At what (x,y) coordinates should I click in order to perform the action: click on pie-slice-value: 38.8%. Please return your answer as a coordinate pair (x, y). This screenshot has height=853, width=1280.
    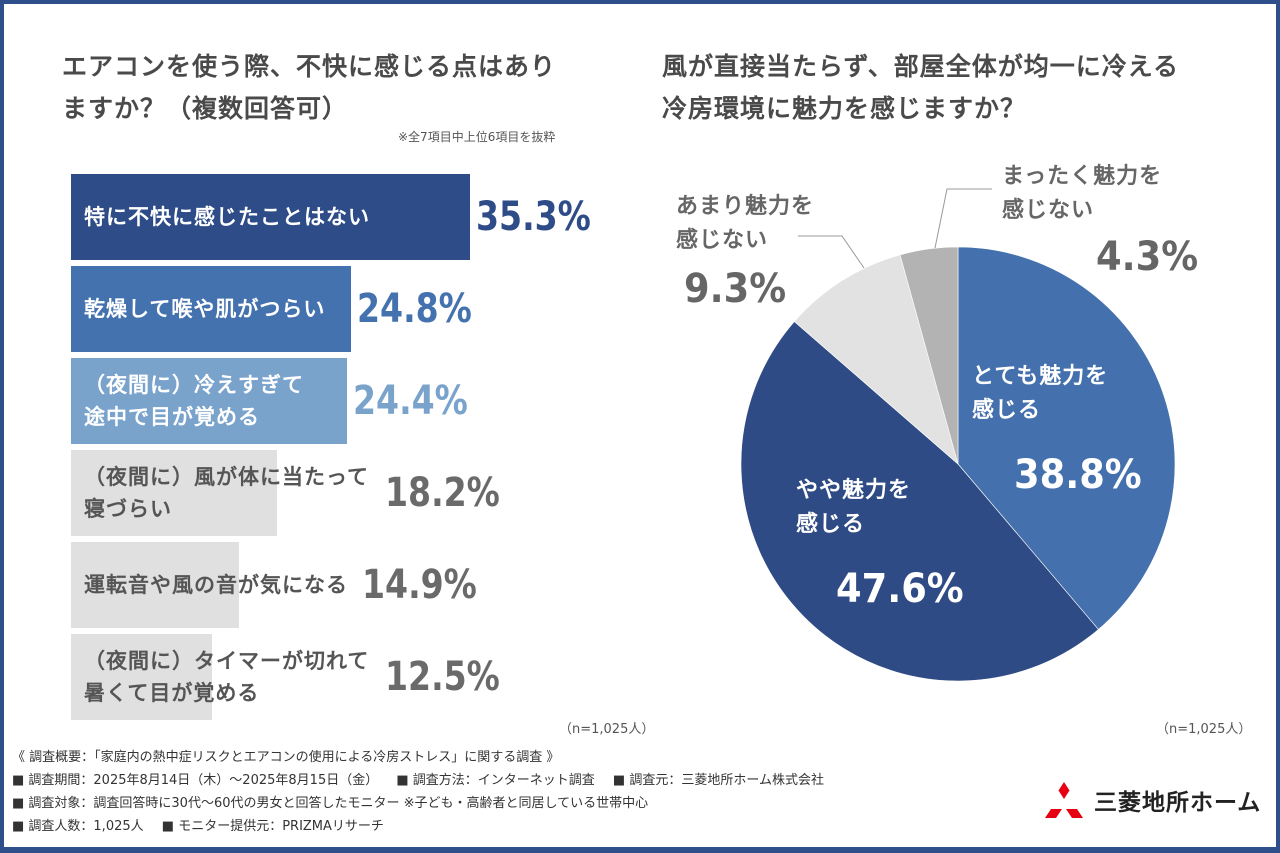
    Looking at the image, I should click on (1078, 475).